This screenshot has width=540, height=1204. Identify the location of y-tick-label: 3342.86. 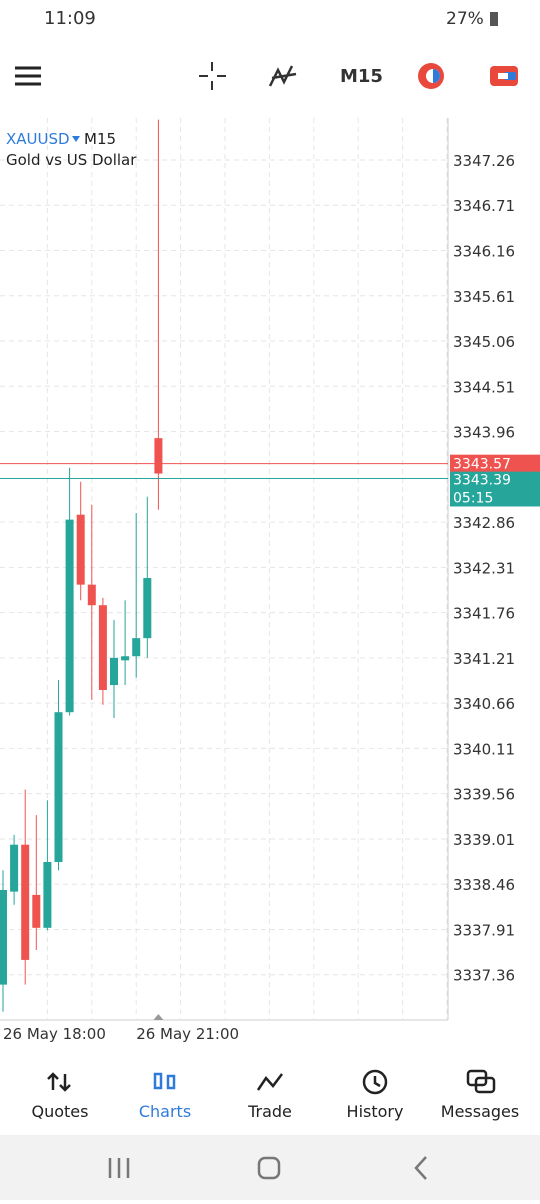
(484, 523).